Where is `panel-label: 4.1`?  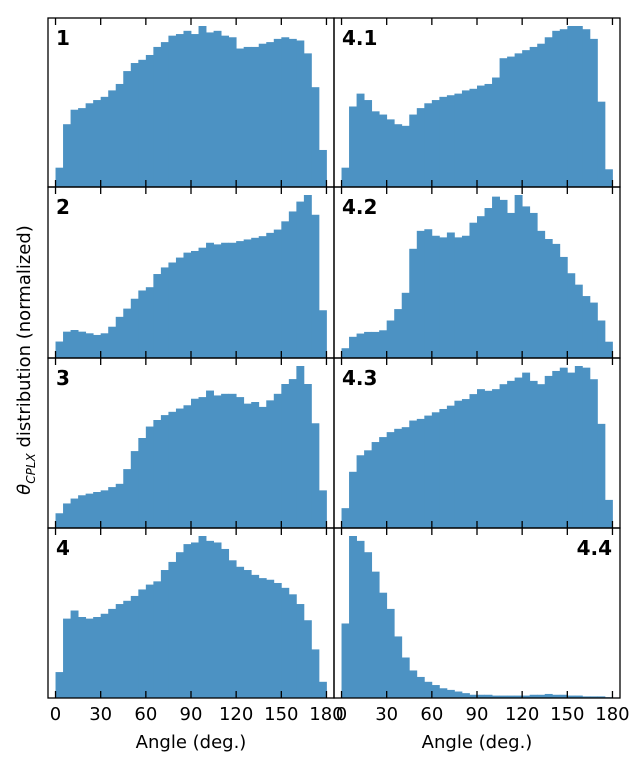
panel-label: 4.1 is located at coordinates (359, 38).